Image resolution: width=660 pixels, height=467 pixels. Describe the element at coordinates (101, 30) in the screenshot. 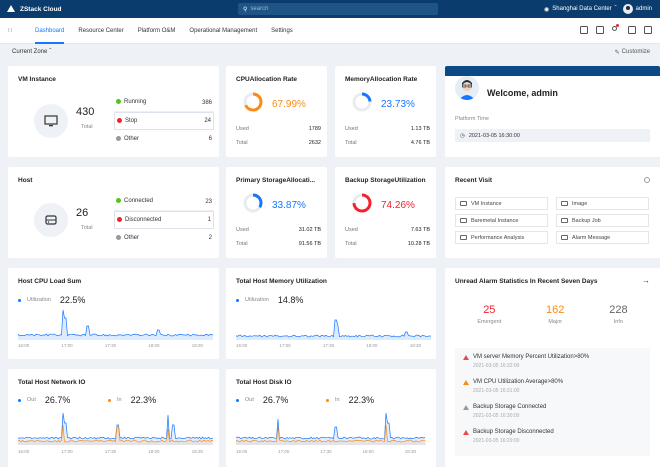

I see `nav-item-resource-center: Resource Center` at that location.